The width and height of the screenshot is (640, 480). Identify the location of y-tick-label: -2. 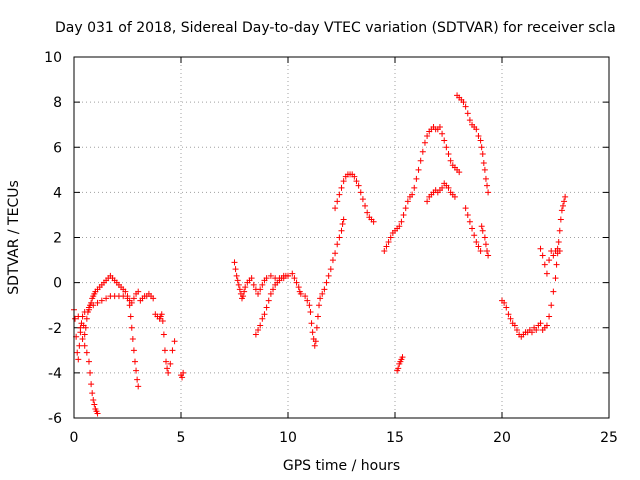
(55, 329).